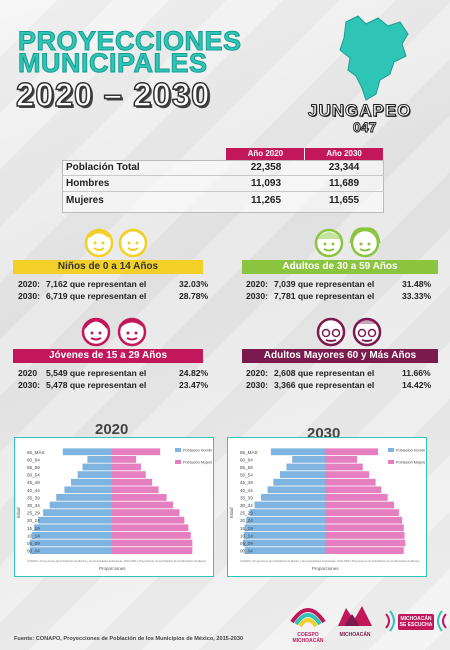 This screenshot has width=450, height=650. Describe the element at coordinates (194, 296) in the screenshot. I see `stat-percent: 28.78%` at that location.